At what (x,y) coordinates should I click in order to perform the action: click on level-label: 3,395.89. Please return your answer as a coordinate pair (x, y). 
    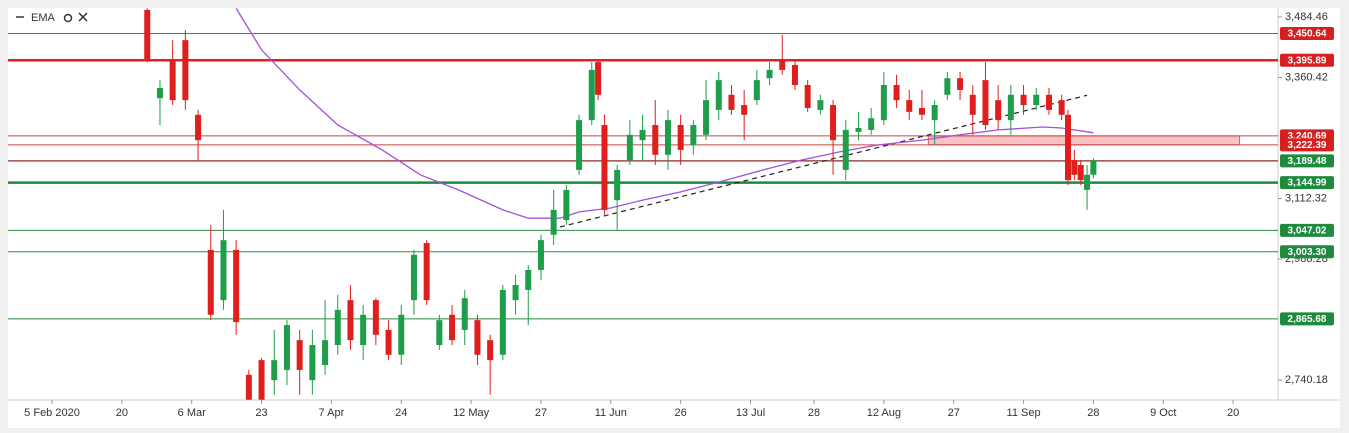
    Looking at the image, I should click on (1307, 60).